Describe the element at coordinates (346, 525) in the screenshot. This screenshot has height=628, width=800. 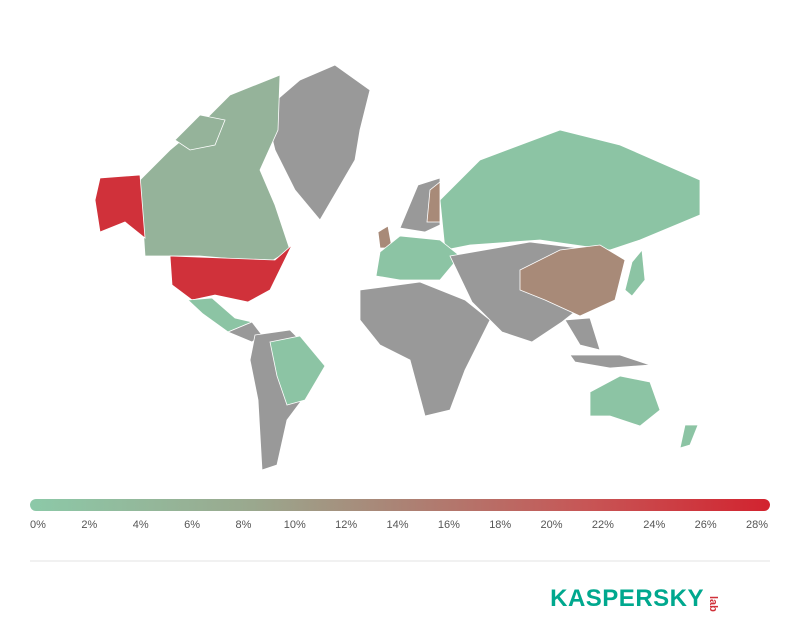
I see `scale-label: 12%` at that location.